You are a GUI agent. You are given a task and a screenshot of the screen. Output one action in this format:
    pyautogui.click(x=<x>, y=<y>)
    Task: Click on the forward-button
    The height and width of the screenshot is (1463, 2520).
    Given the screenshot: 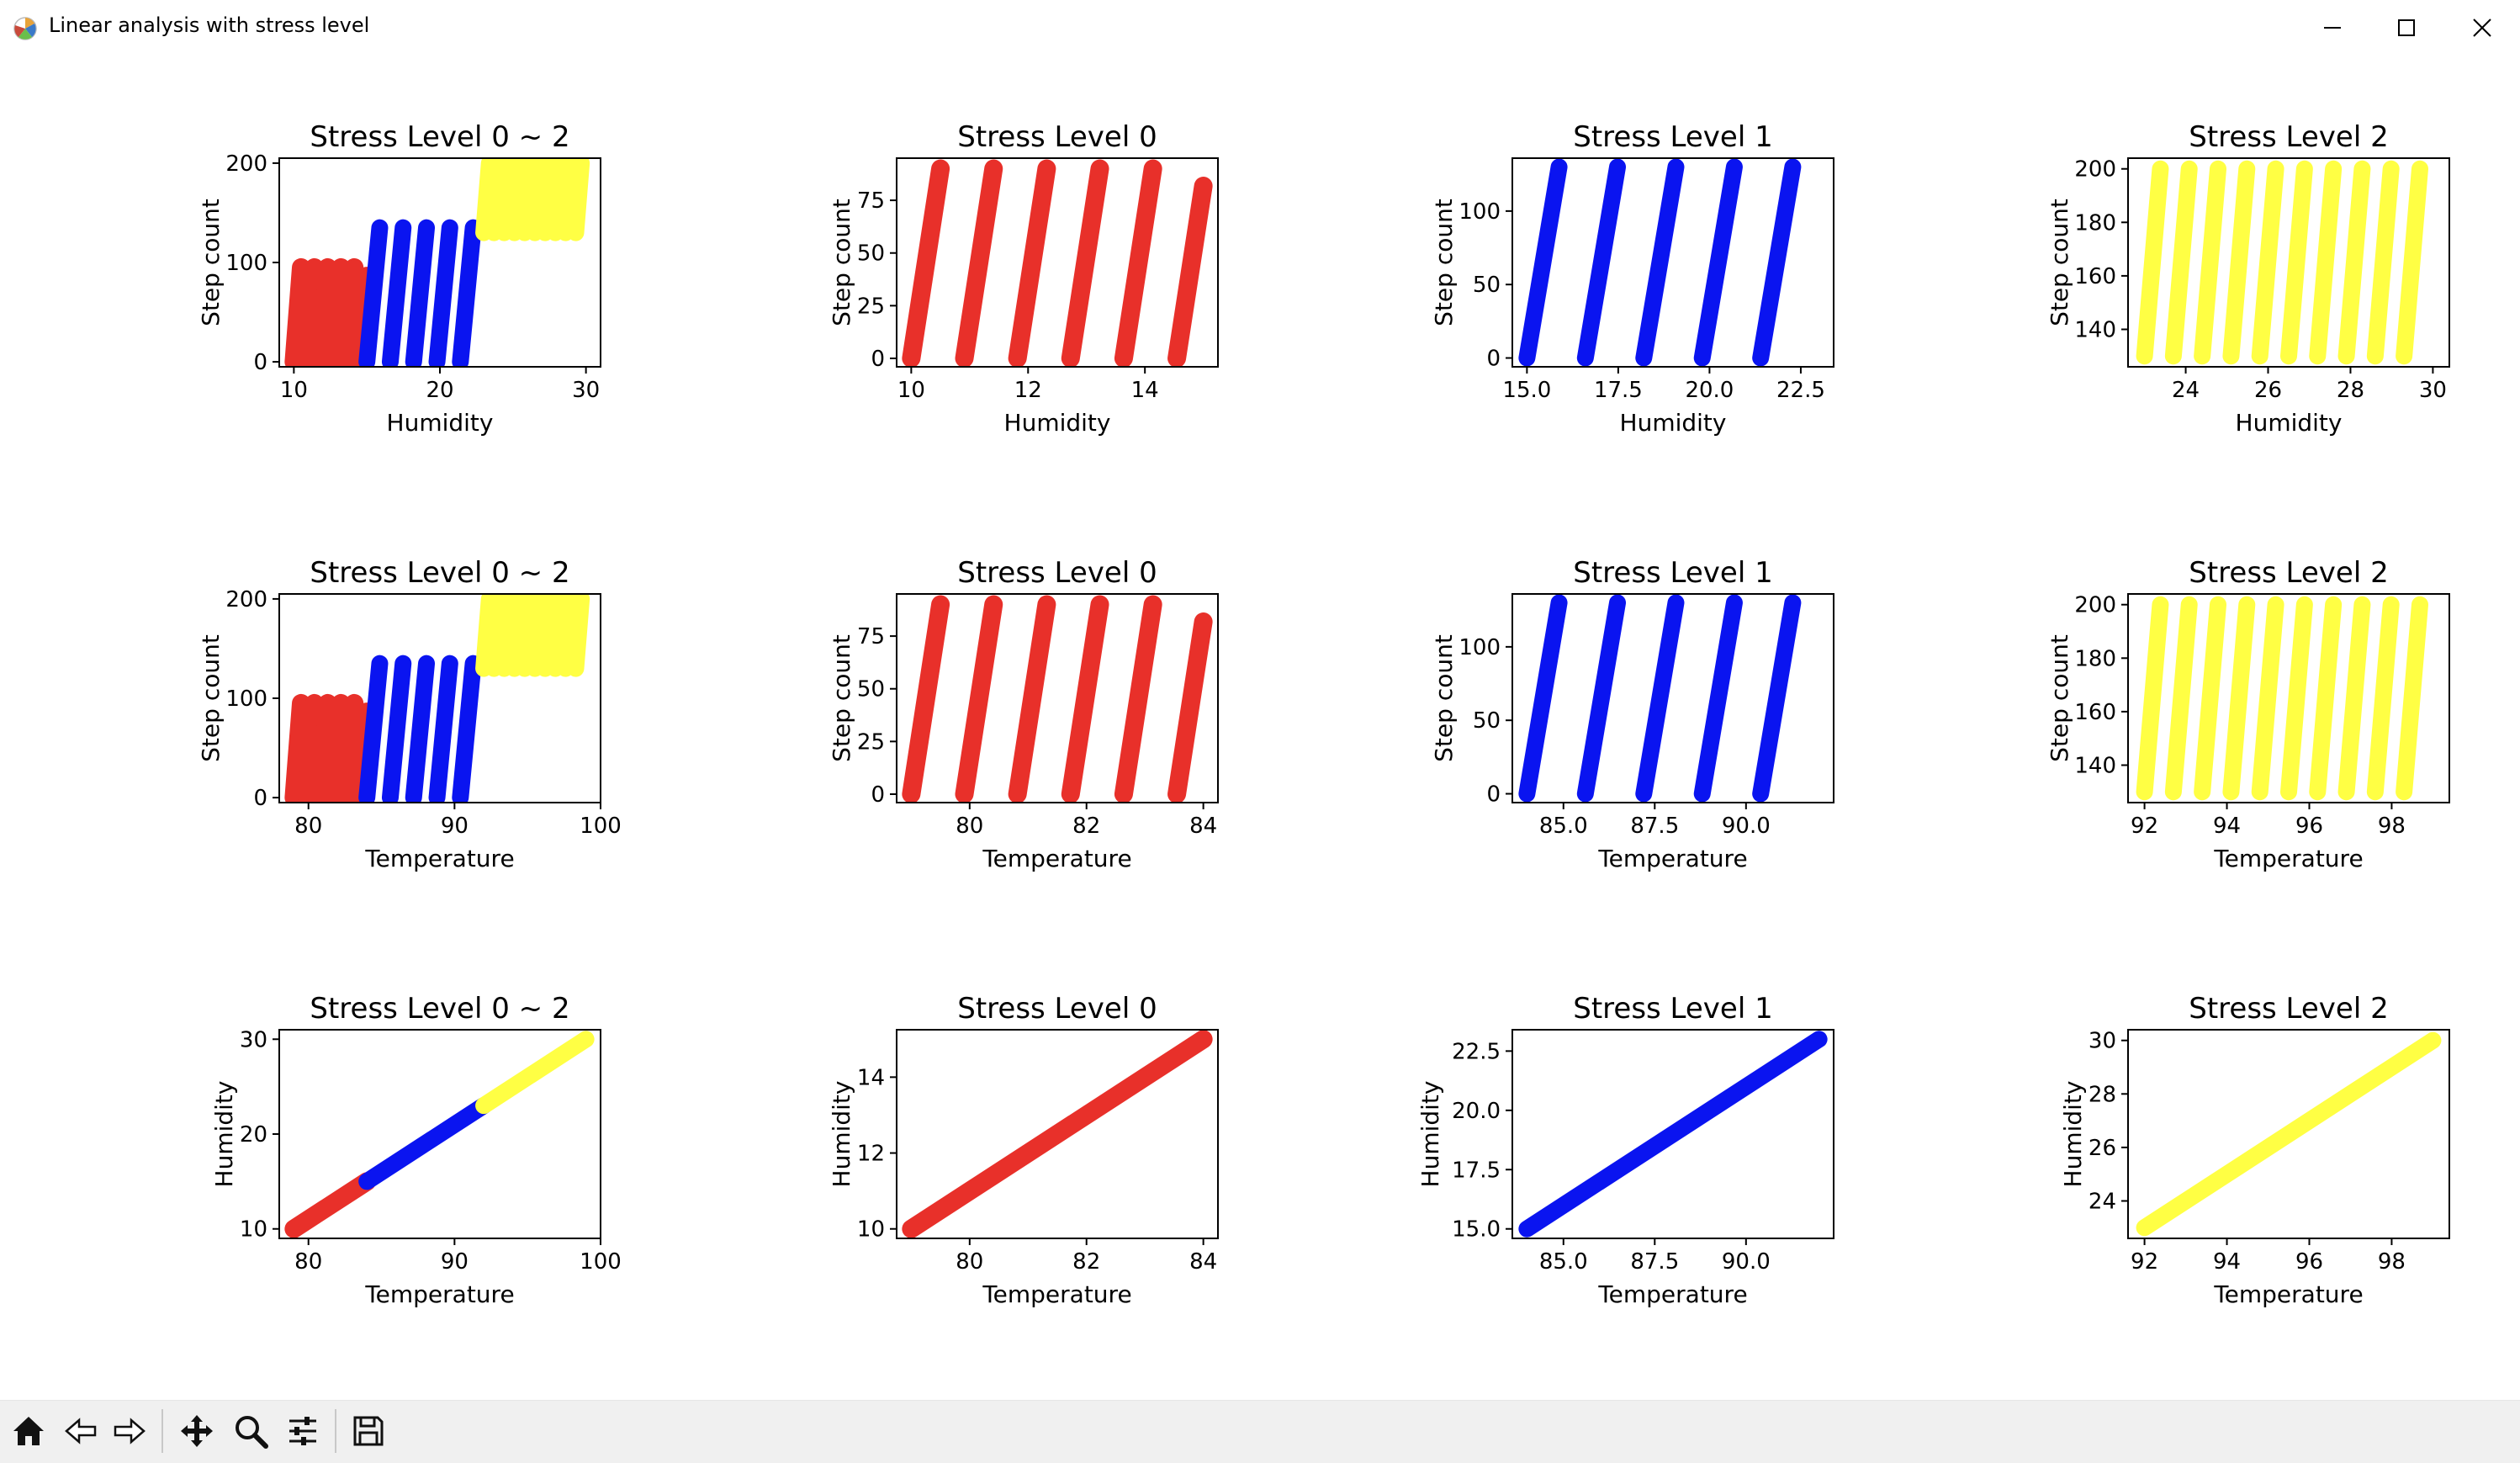 What is the action you would take?
    pyautogui.click(x=129, y=1431)
    